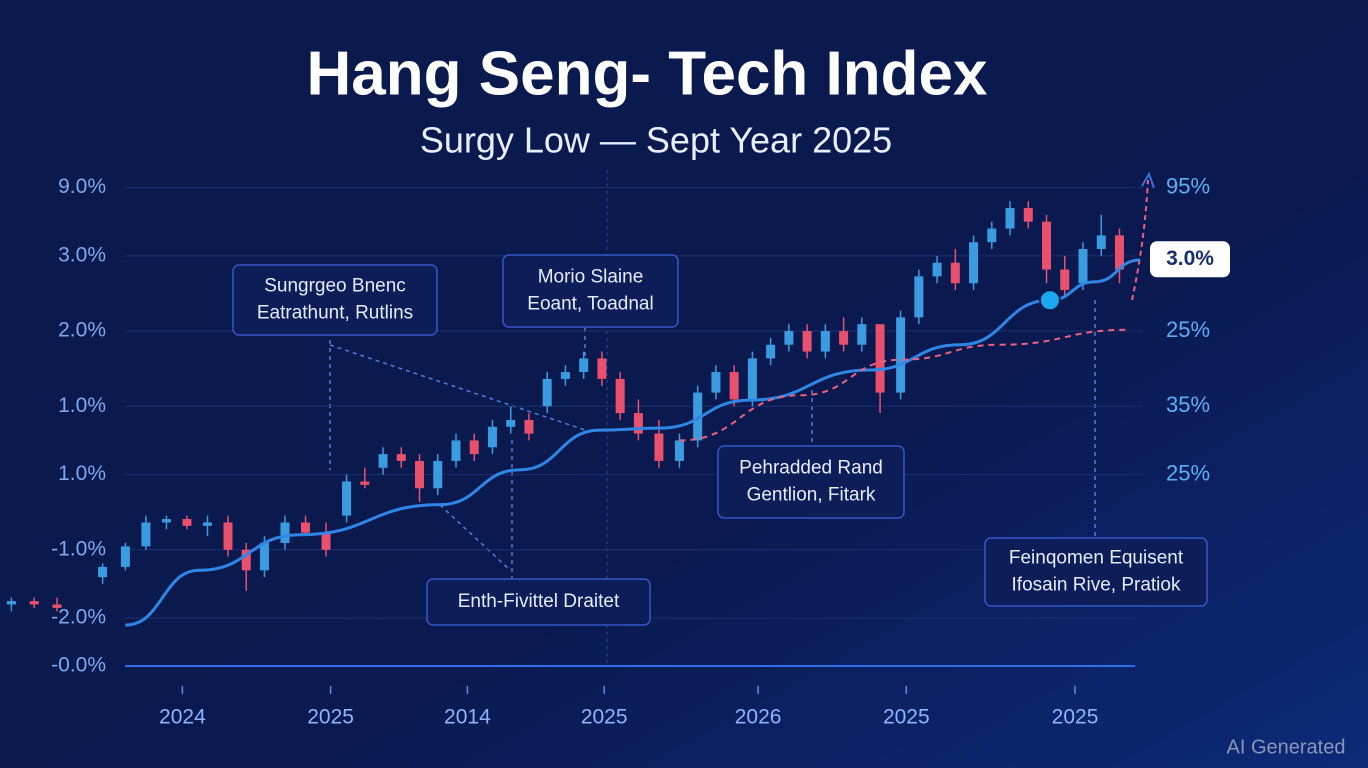 The image size is (1368, 768). Describe the element at coordinates (335, 286) in the screenshot. I see `annotation-text: Sungrgeo Bnenc` at that location.